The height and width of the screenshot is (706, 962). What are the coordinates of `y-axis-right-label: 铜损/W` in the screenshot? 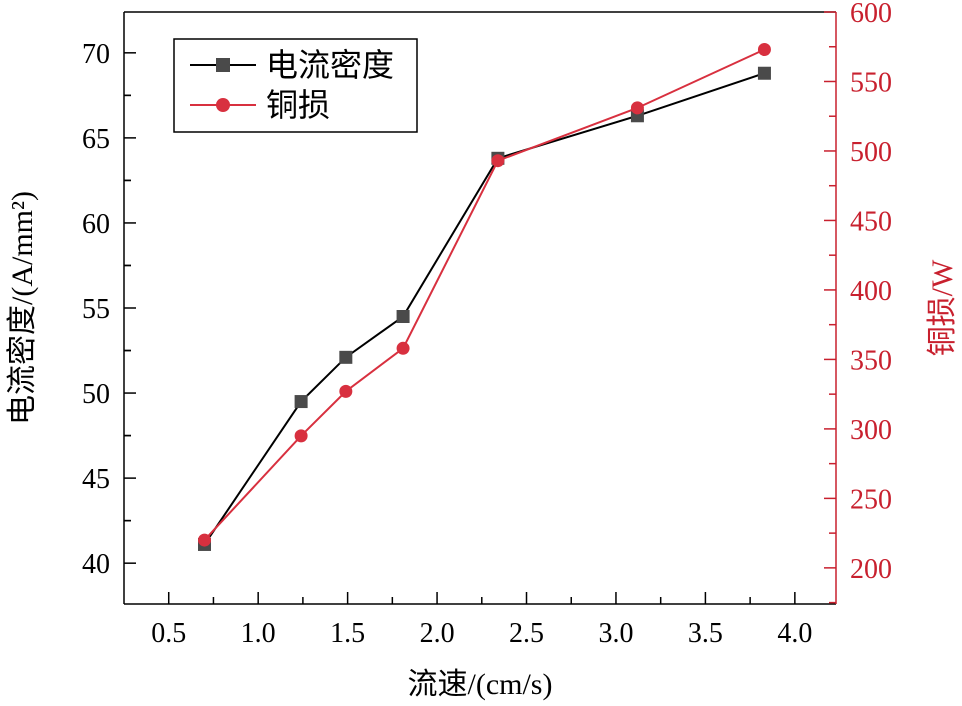 It's located at (942, 307).